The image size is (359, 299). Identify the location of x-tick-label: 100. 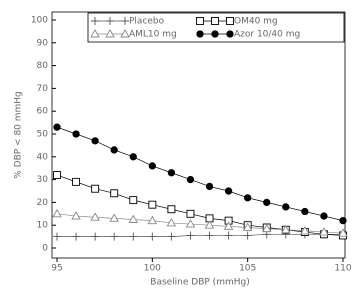
(152, 269).